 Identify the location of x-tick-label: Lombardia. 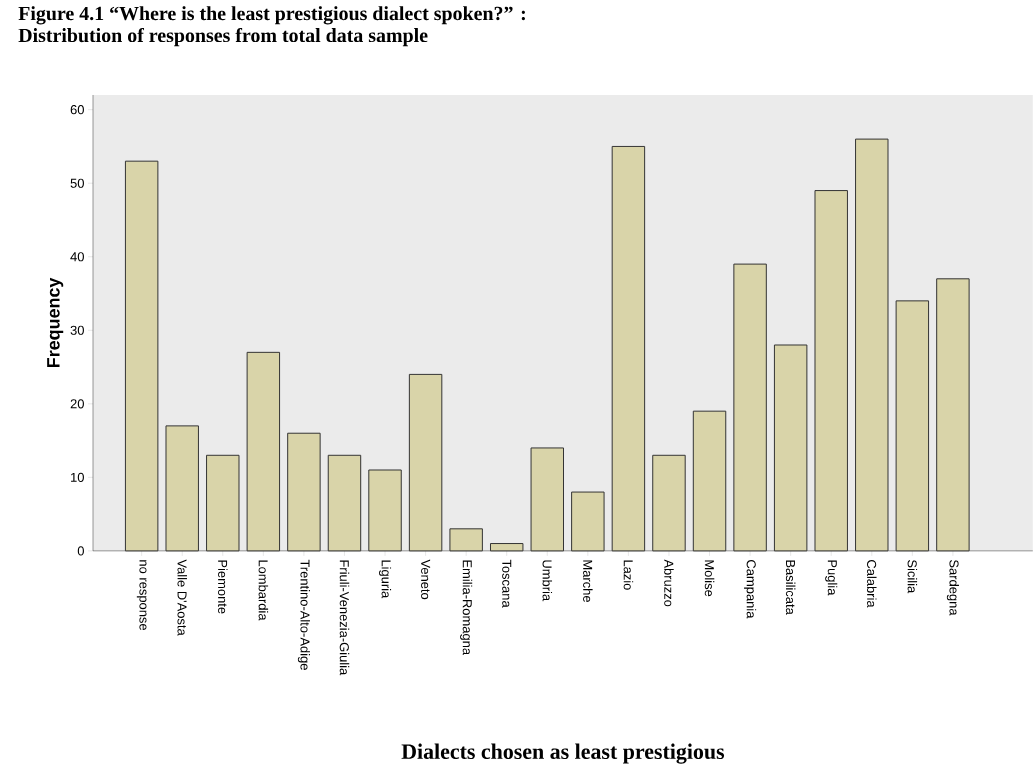
(263, 590).